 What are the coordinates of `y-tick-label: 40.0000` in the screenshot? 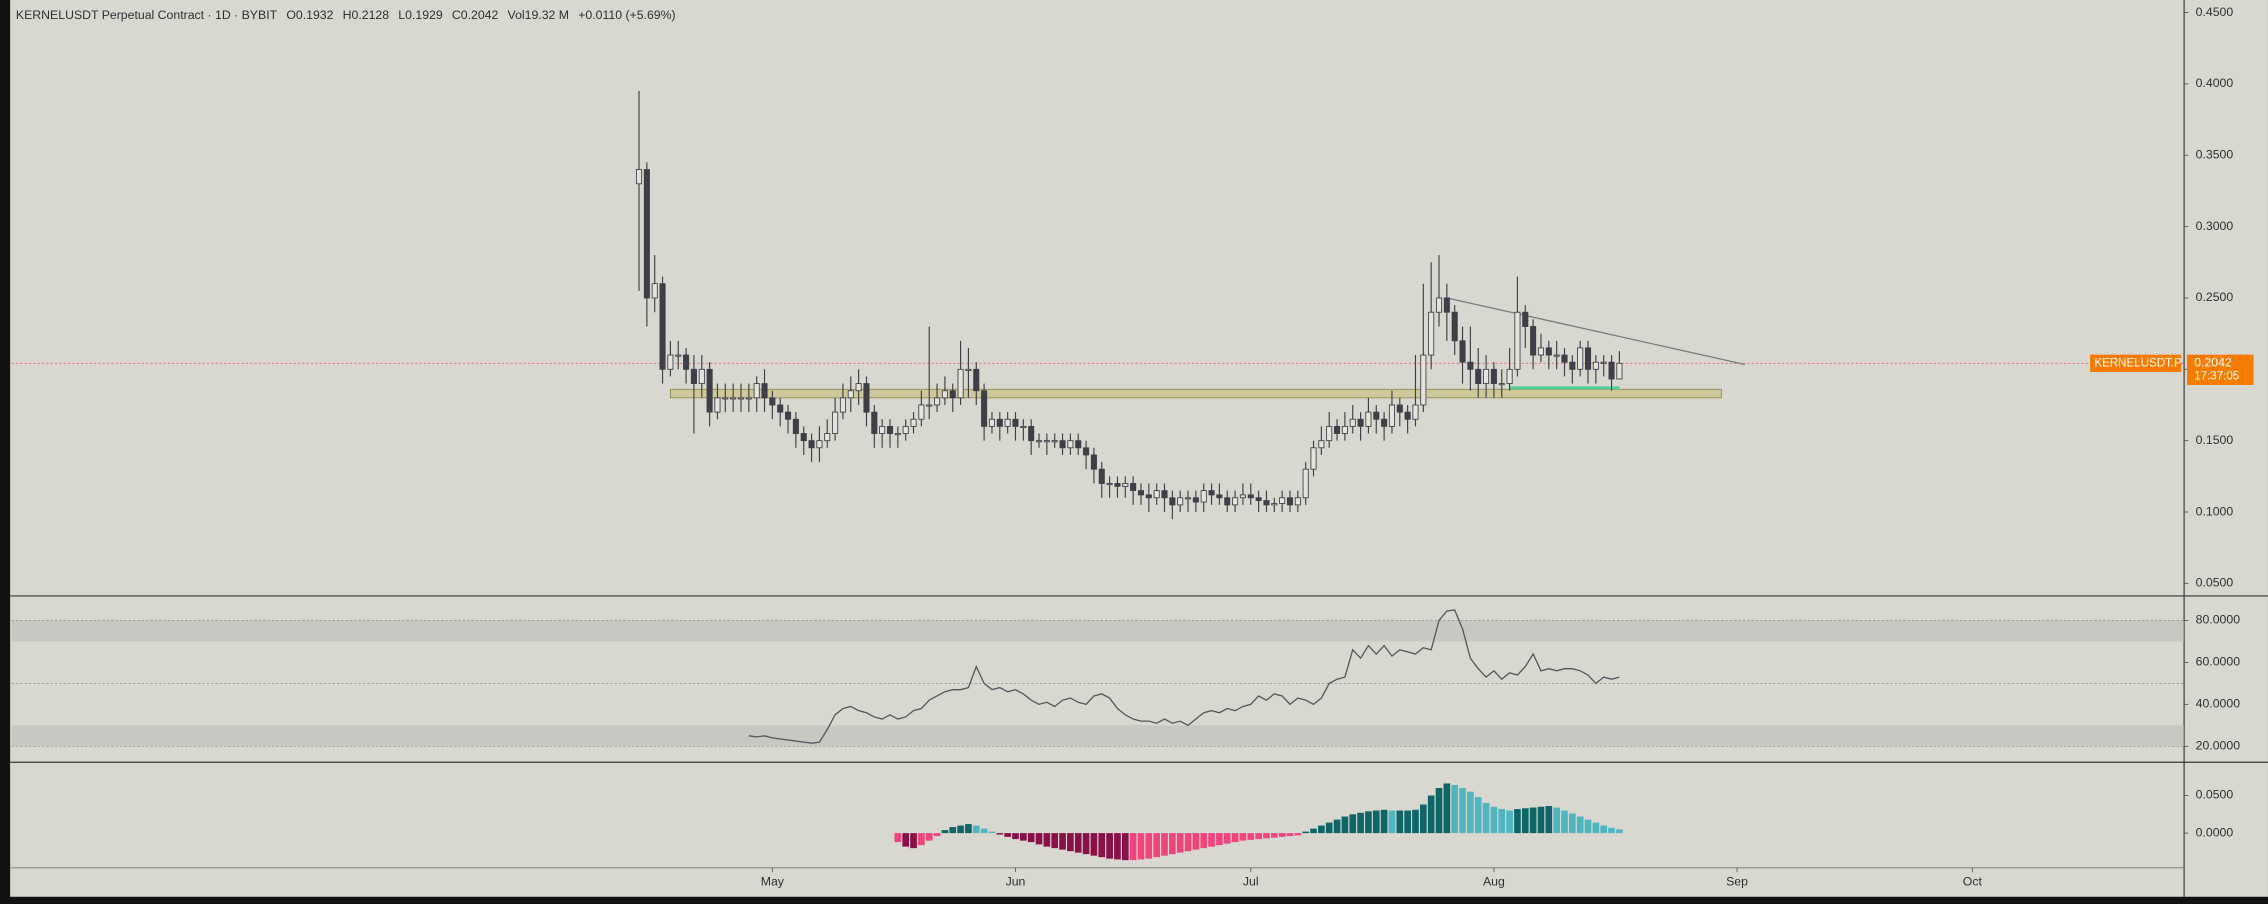 It's located at (2218, 704).